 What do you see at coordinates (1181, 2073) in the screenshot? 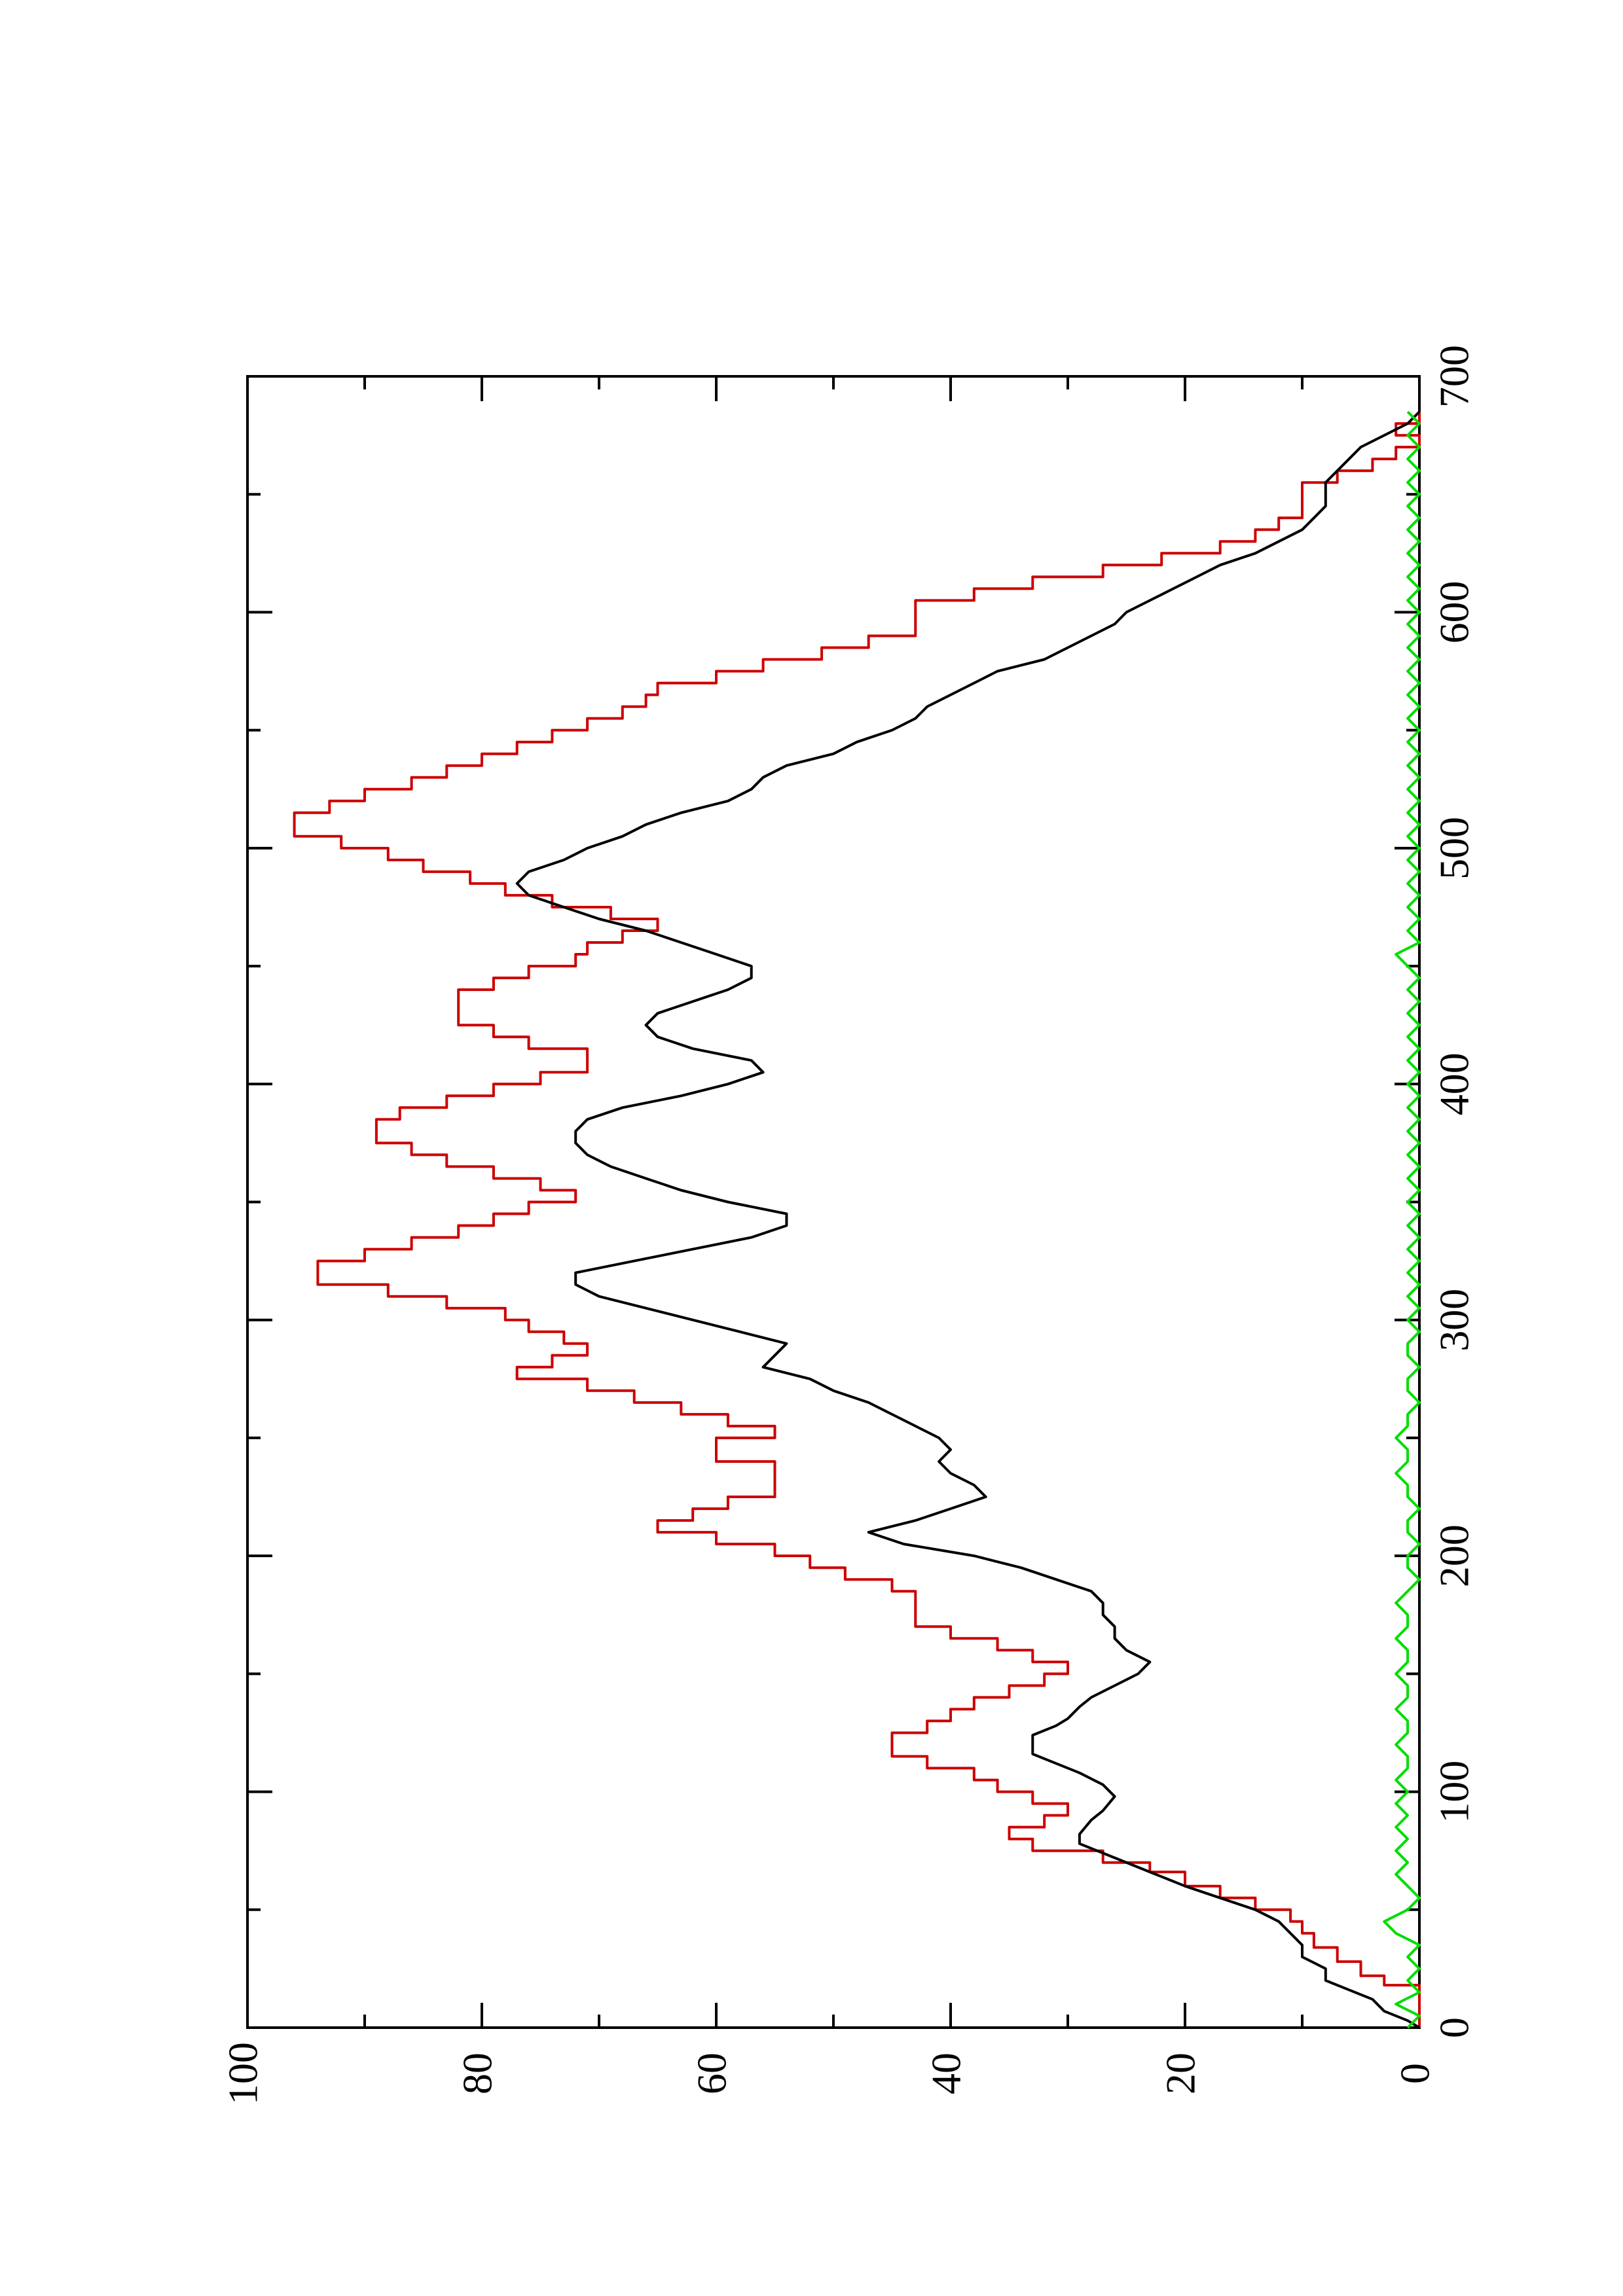
I see `y-tick-label: 20` at bounding box center [1181, 2073].